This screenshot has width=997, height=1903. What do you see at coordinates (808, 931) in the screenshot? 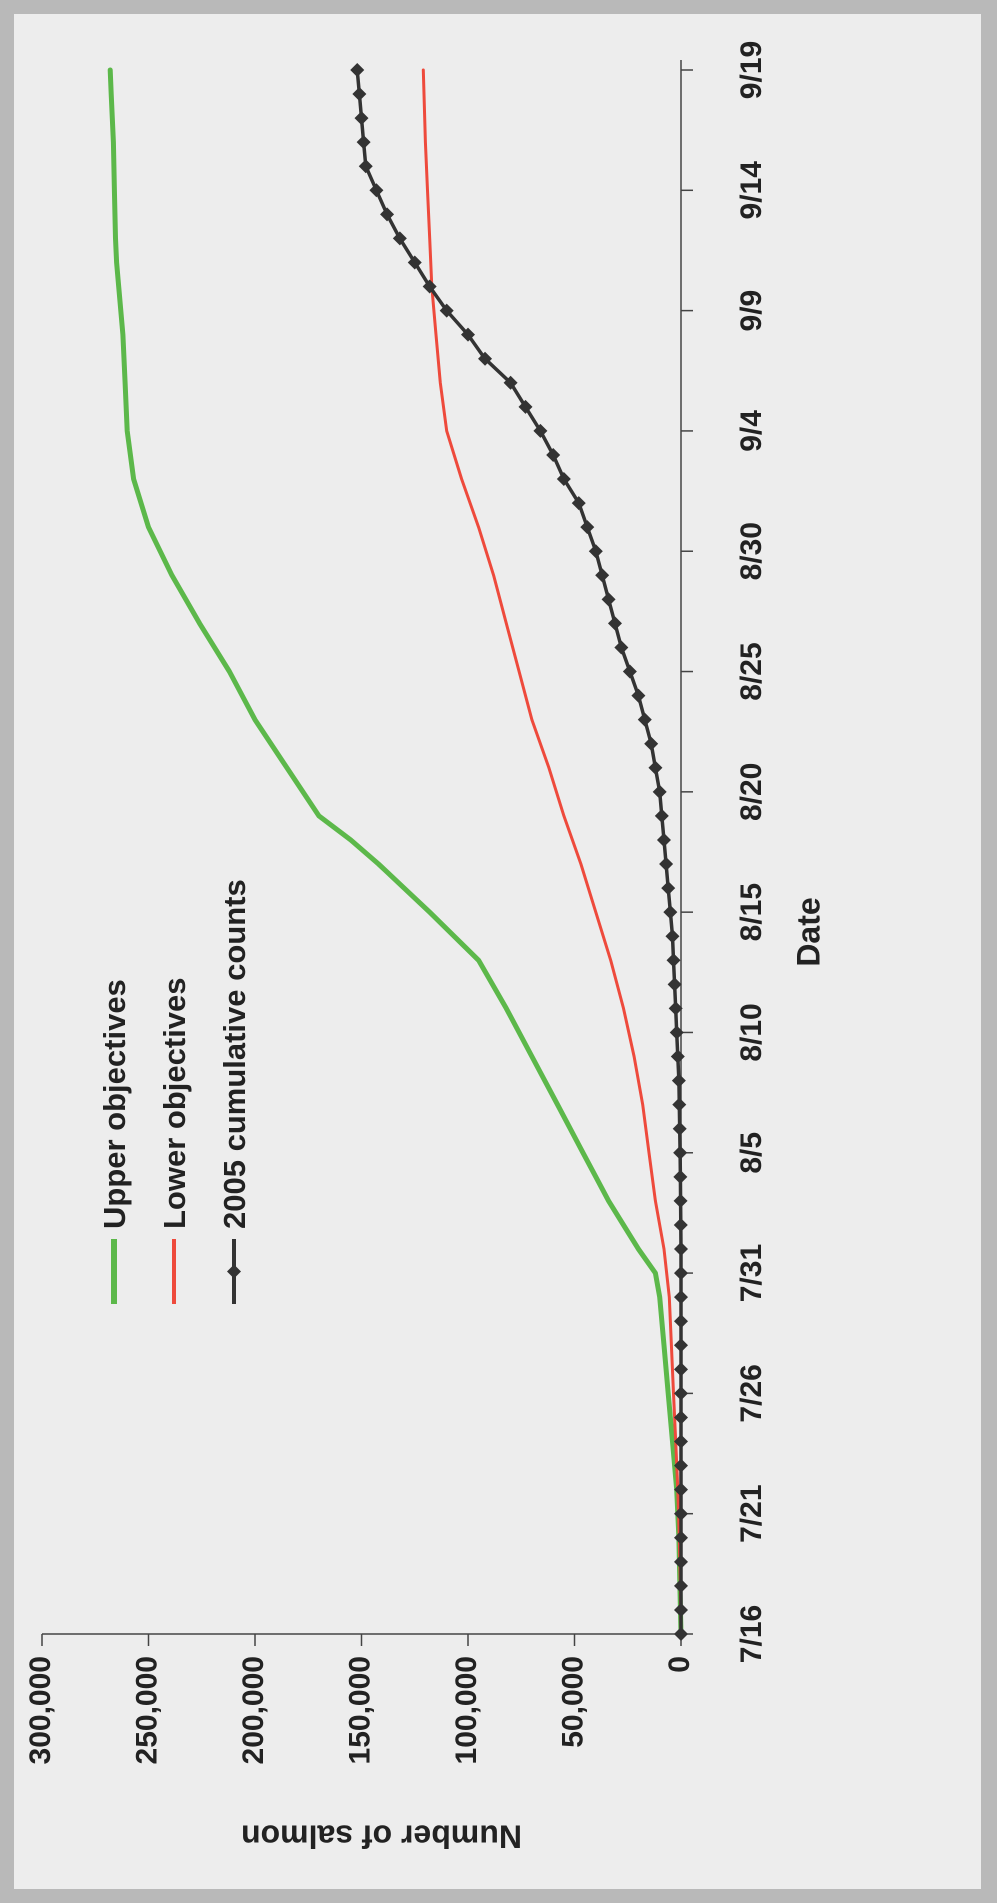
I see `x-axis-title: Date` at bounding box center [808, 931].